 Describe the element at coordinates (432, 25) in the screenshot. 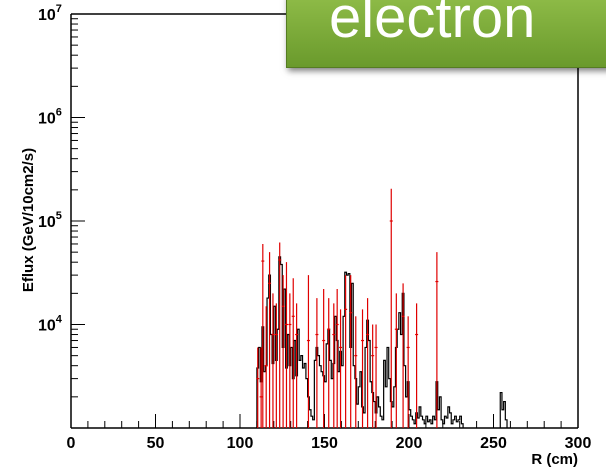

I see `particle-label: electron` at that location.